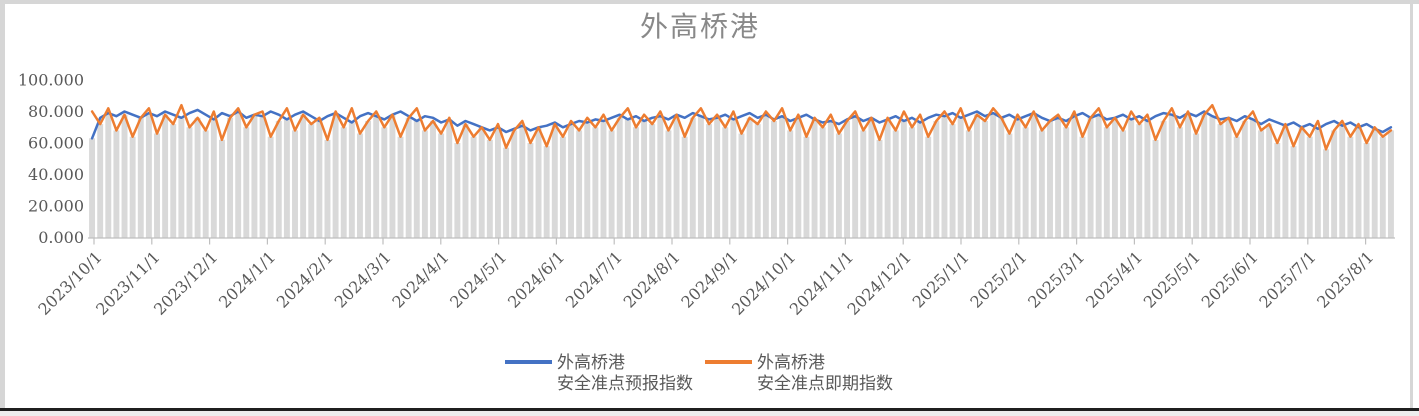 The width and height of the screenshot is (1419, 416). Describe the element at coordinates (56, 111) in the screenshot. I see `svg-text: 80.000` at that location.